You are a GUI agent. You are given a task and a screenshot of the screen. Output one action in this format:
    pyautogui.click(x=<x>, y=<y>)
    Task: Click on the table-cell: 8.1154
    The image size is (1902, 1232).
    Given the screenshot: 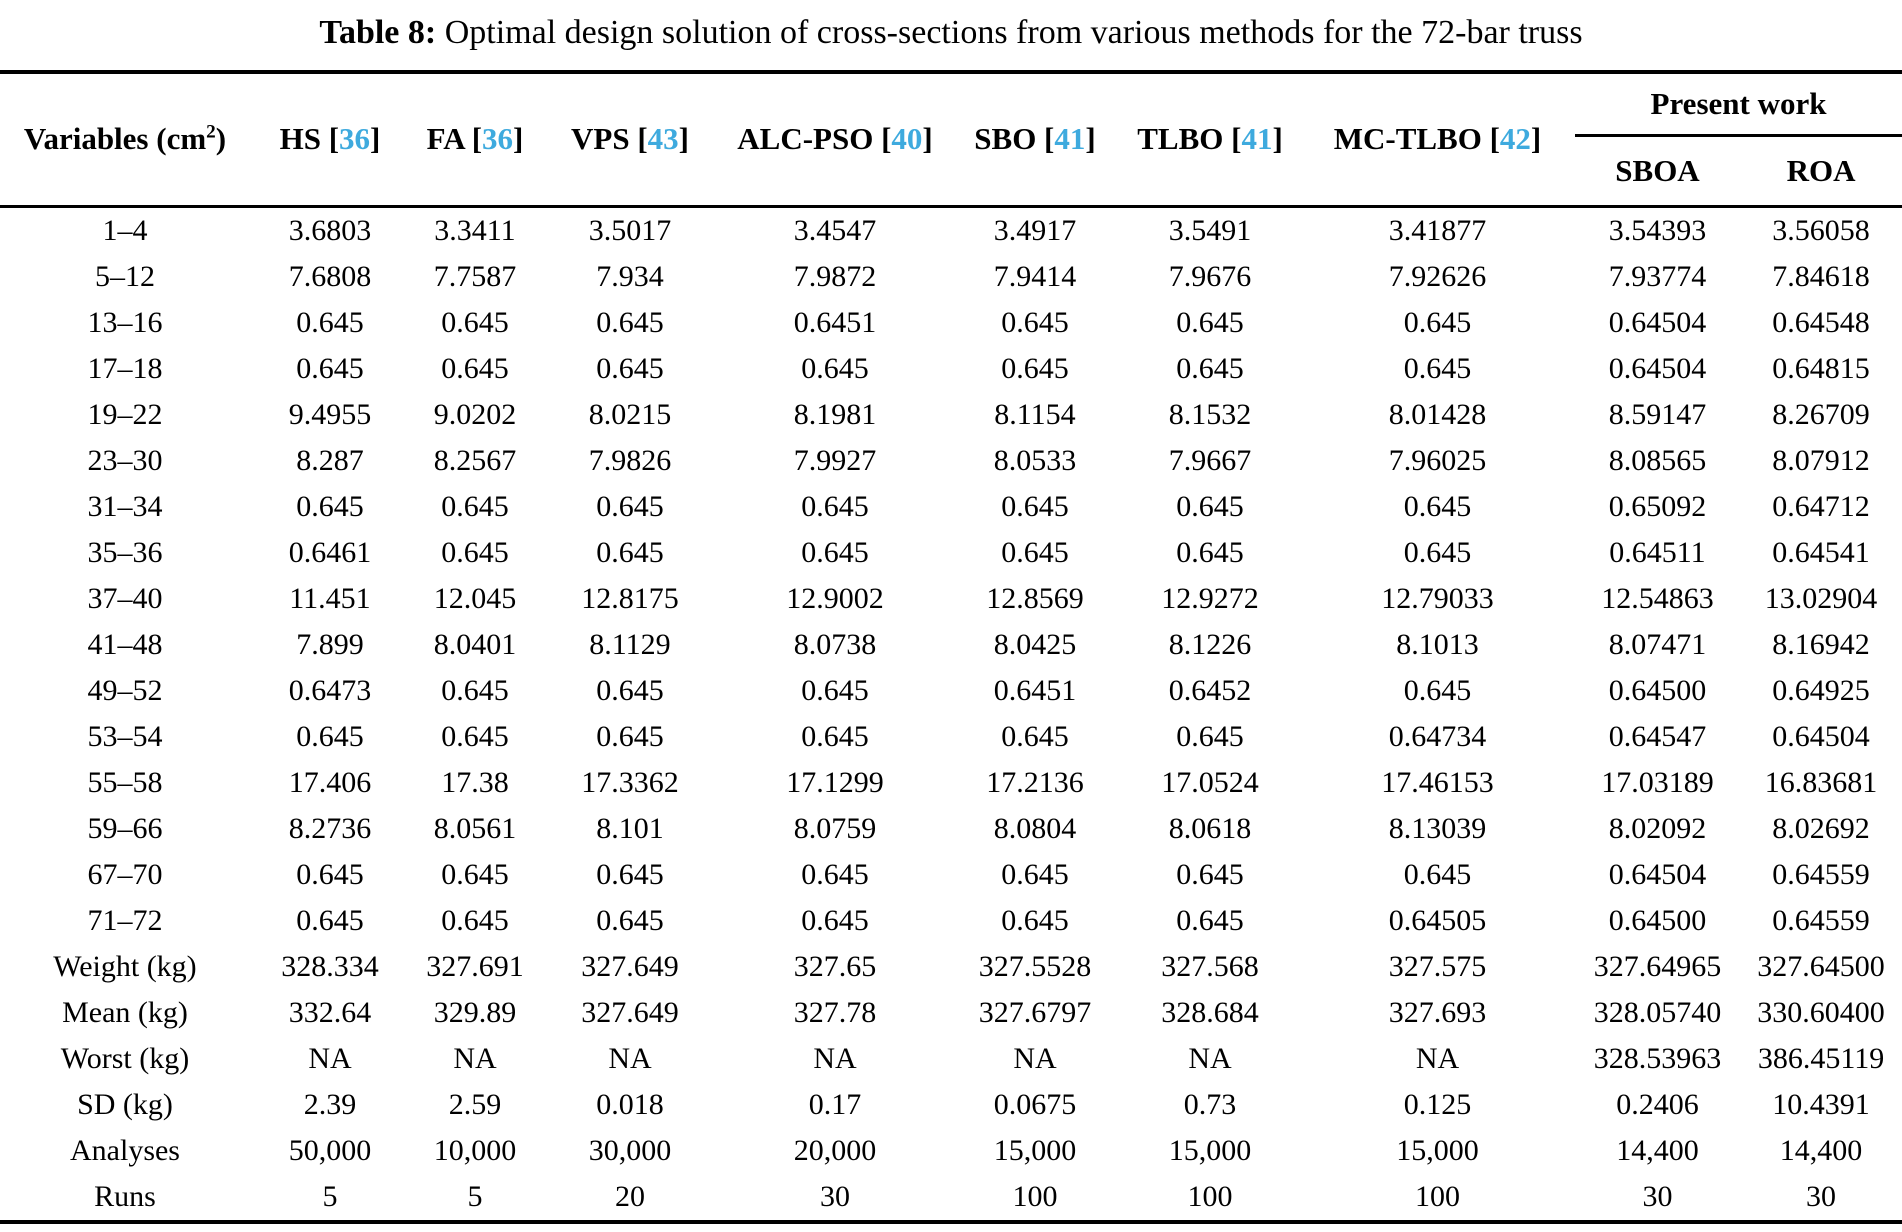 What is the action you would take?
    pyautogui.click(x=1035, y=414)
    